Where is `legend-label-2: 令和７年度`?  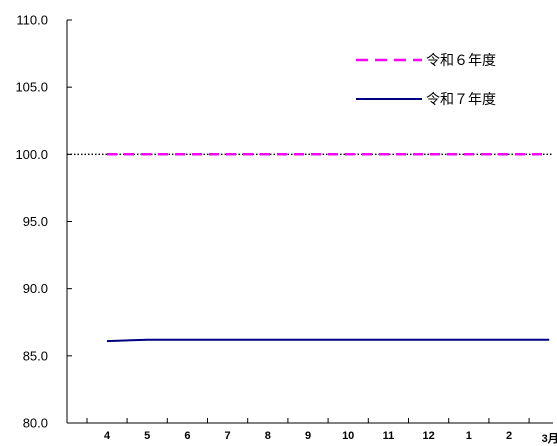 legend-label-2: 令和７年度 is located at coordinates (461, 100).